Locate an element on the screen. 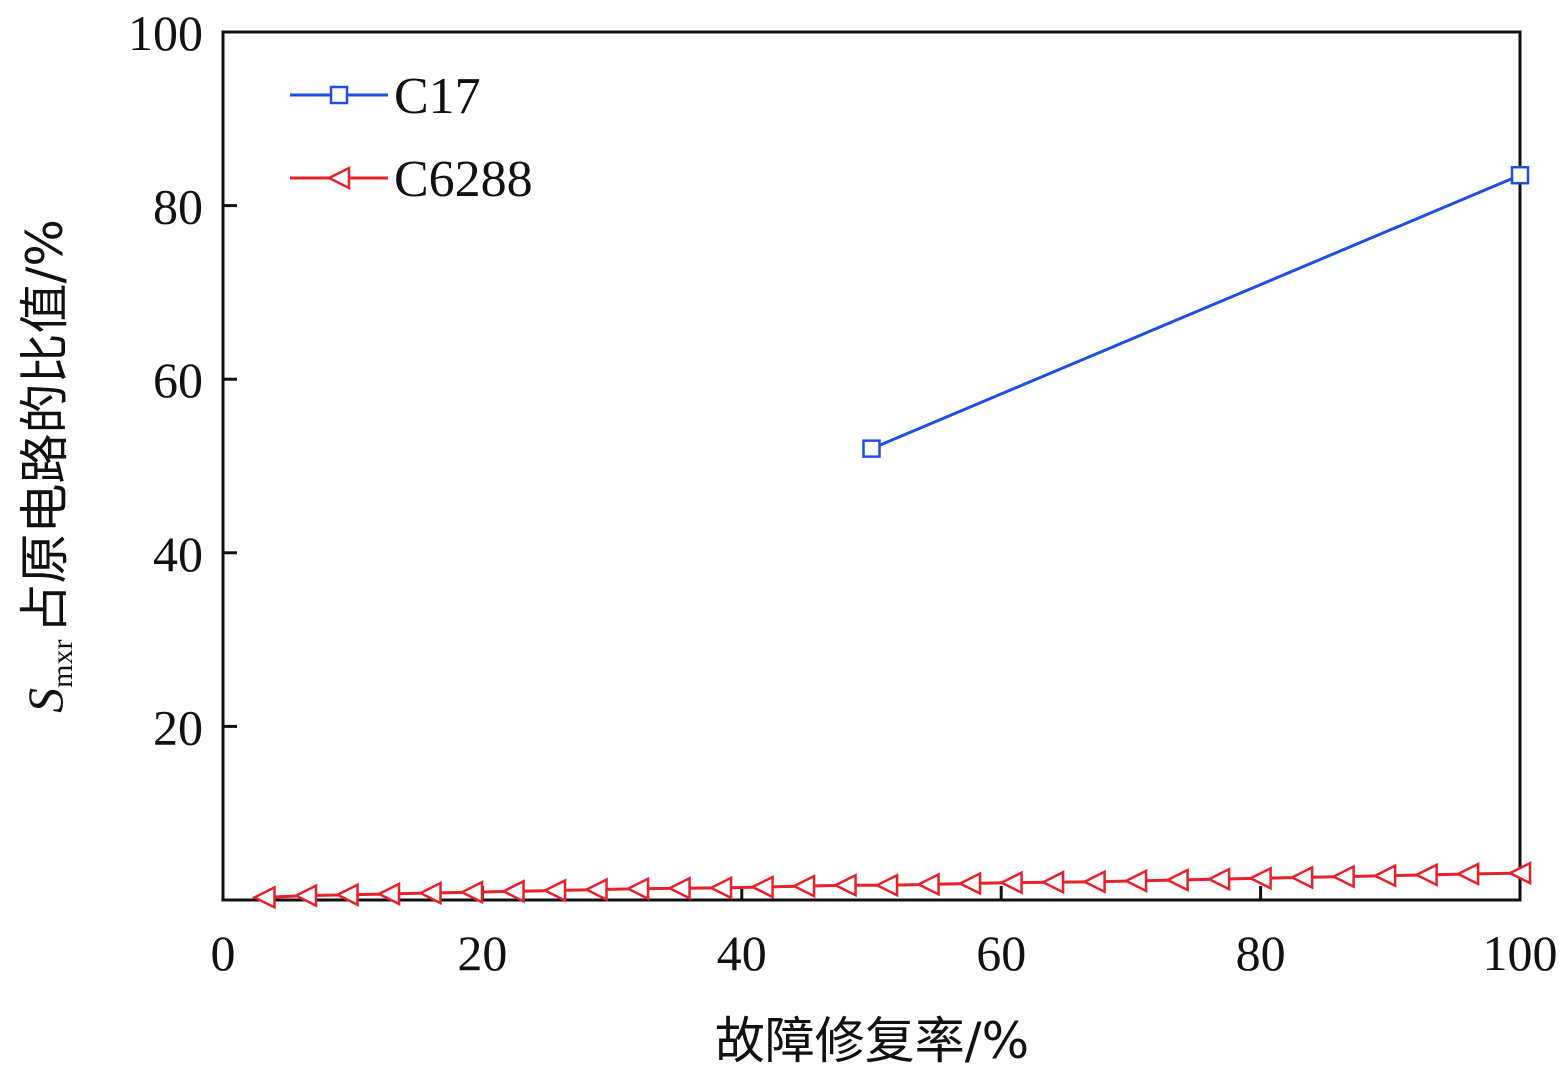  legend-item-c6288: C6288 is located at coordinates (411, 179).